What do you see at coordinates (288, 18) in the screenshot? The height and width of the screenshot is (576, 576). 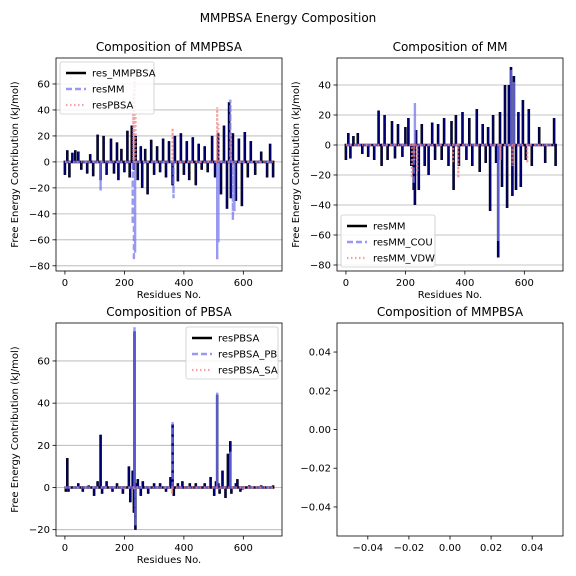 I see `figure-title: MMPBSA Energy Composition` at bounding box center [288, 18].